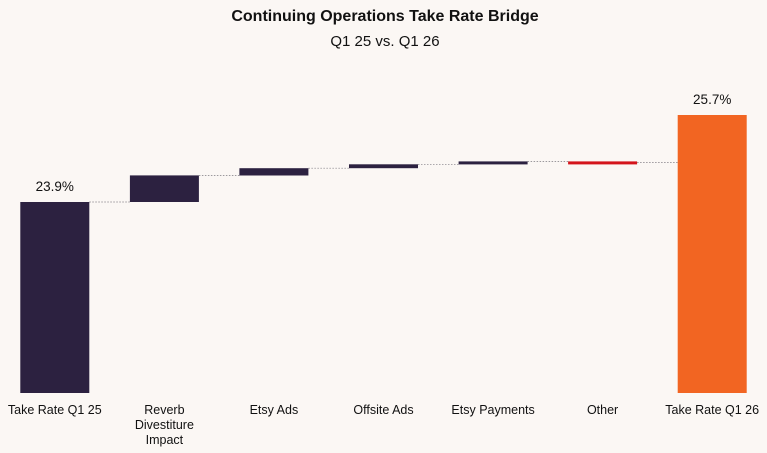 The width and height of the screenshot is (767, 453). Describe the element at coordinates (384, 16) in the screenshot. I see `chart-title: Continuing Operations Take Rate Bridge` at that location.